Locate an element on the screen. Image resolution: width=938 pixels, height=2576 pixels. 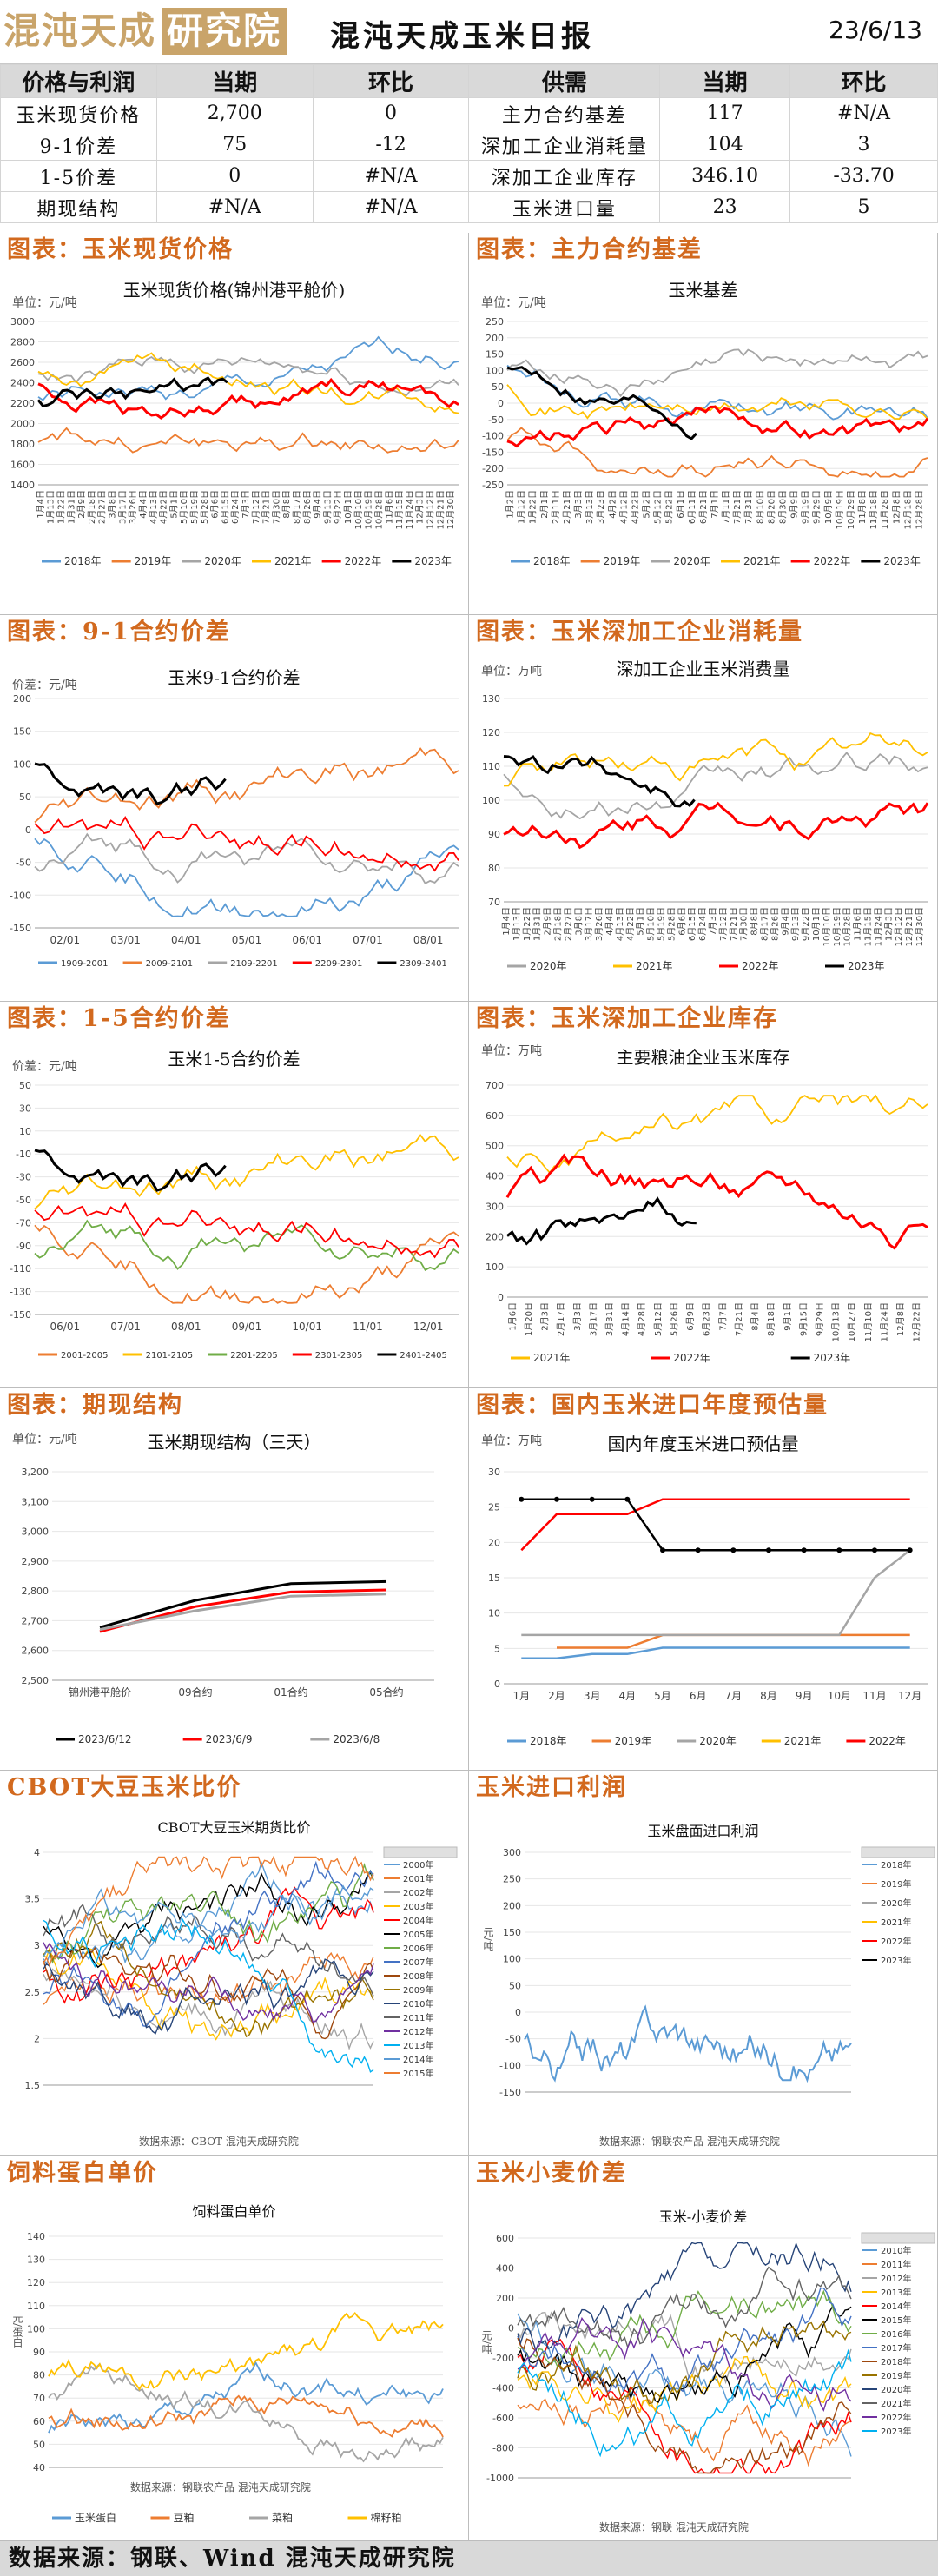
x-tick-label: 4月13日 is located at coordinates (154, 507).